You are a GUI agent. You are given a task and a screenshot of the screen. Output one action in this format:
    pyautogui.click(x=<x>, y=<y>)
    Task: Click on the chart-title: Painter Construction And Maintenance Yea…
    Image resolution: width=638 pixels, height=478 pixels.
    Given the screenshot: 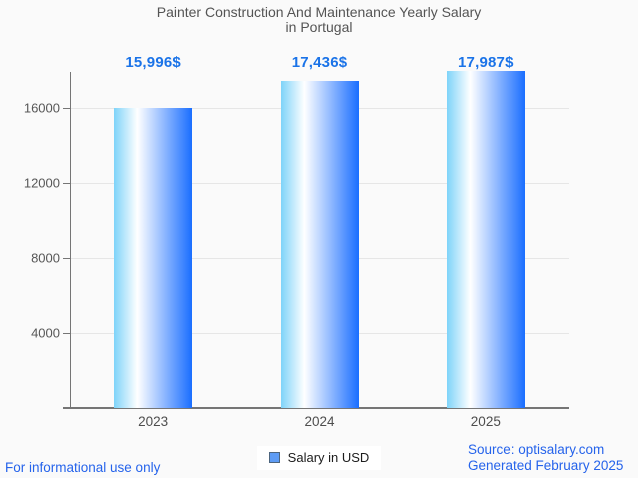 What is the action you would take?
    pyautogui.click(x=319, y=20)
    